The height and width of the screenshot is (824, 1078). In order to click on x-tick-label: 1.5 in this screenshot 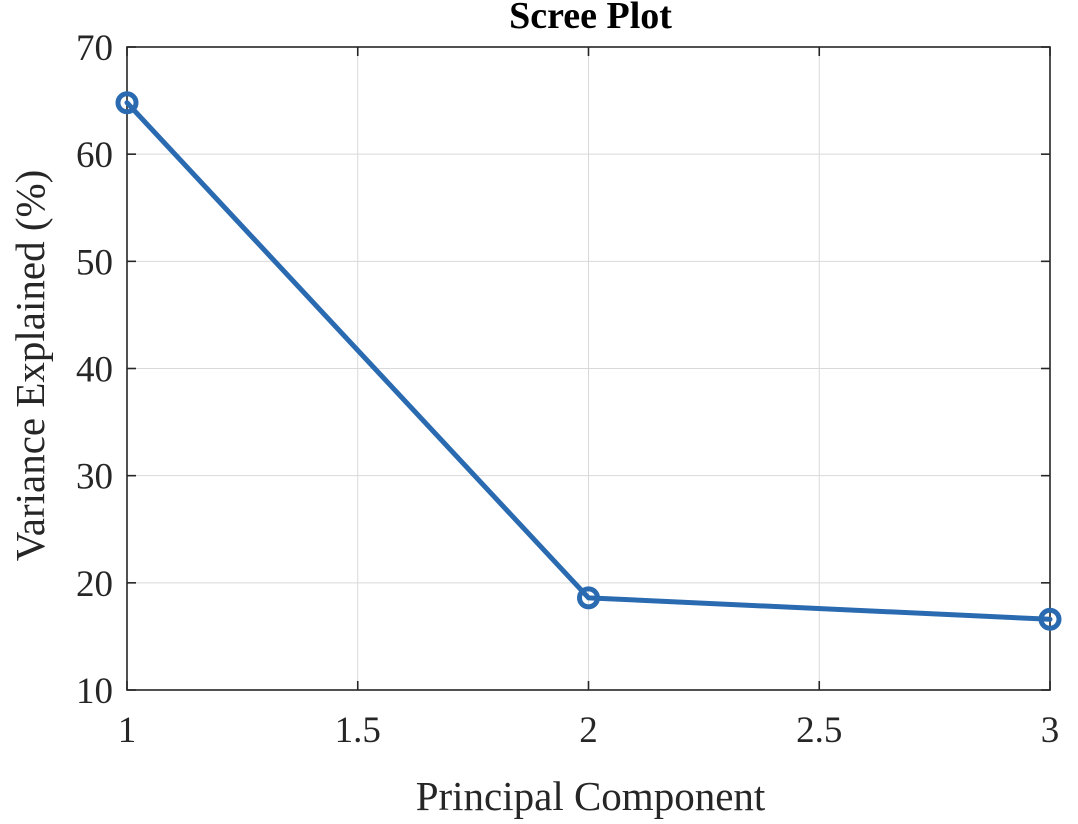, I will do `click(358, 730)`.